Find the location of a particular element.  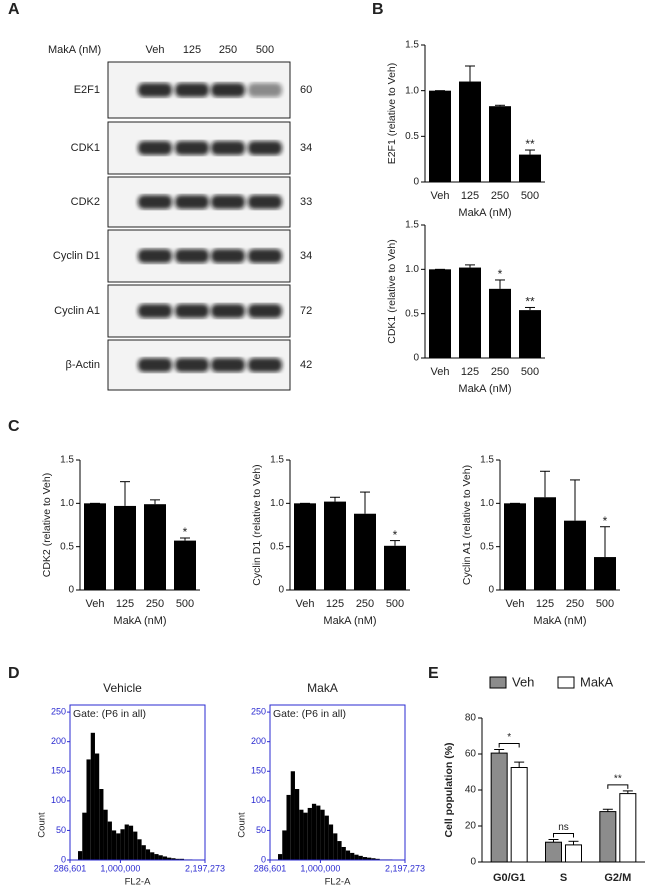

gate-label: Gate: (P6 in all) is located at coordinates (309, 714).